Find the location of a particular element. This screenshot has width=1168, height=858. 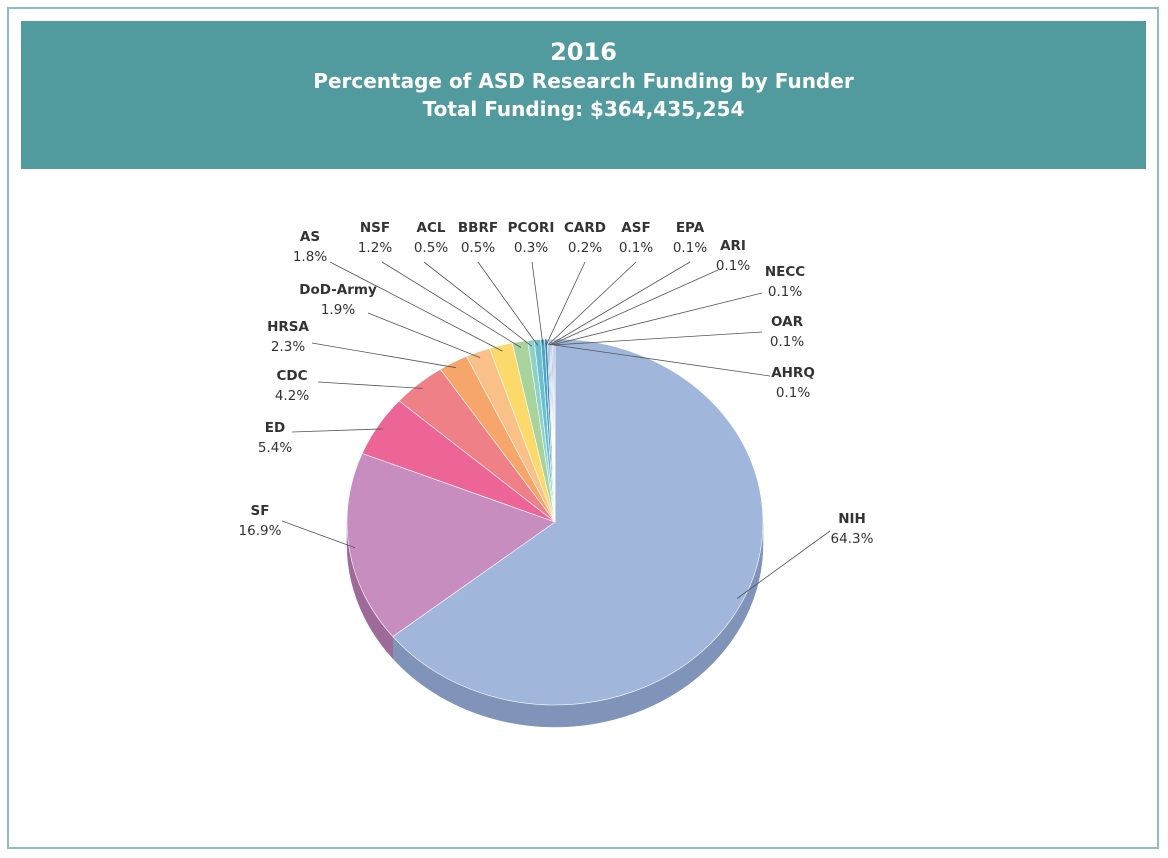

leader-line-acl is located at coordinates (477, 304).